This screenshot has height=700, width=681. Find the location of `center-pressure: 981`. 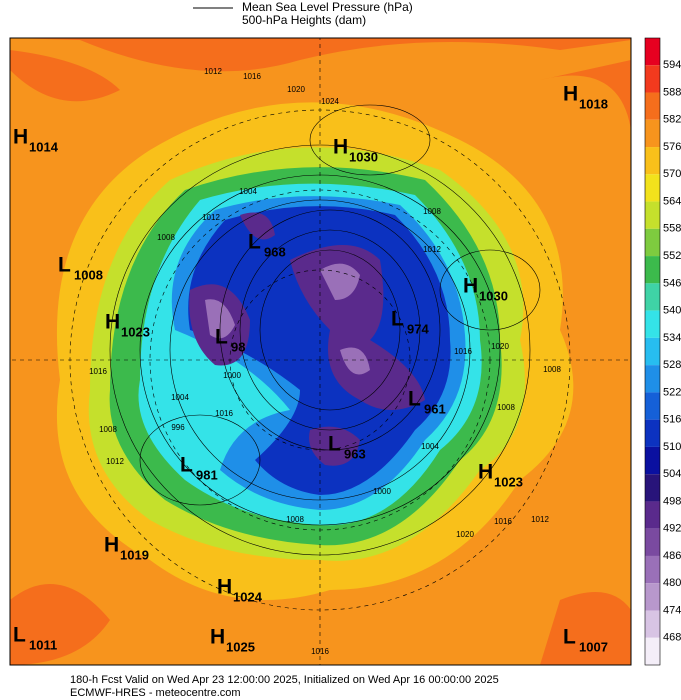

center-pressure: 981 is located at coordinates (207, 474).